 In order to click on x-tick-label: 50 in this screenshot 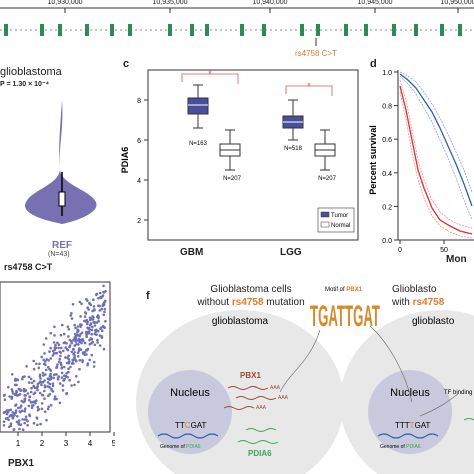, I will do `click(444, 250)`.